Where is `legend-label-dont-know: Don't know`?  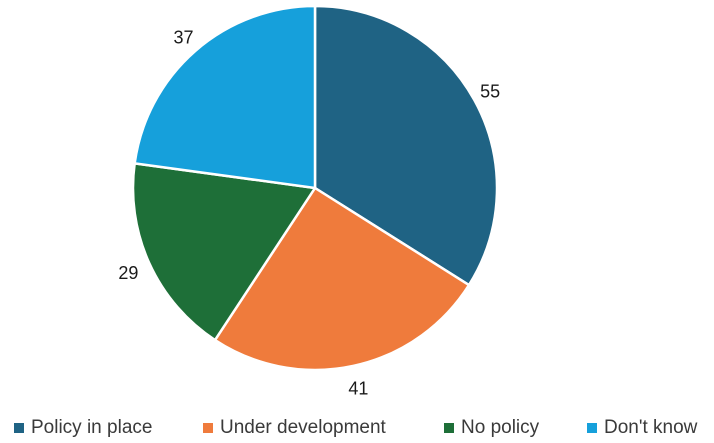 legend-label-dont-know: Don't know is located at coordinates (651, 427).